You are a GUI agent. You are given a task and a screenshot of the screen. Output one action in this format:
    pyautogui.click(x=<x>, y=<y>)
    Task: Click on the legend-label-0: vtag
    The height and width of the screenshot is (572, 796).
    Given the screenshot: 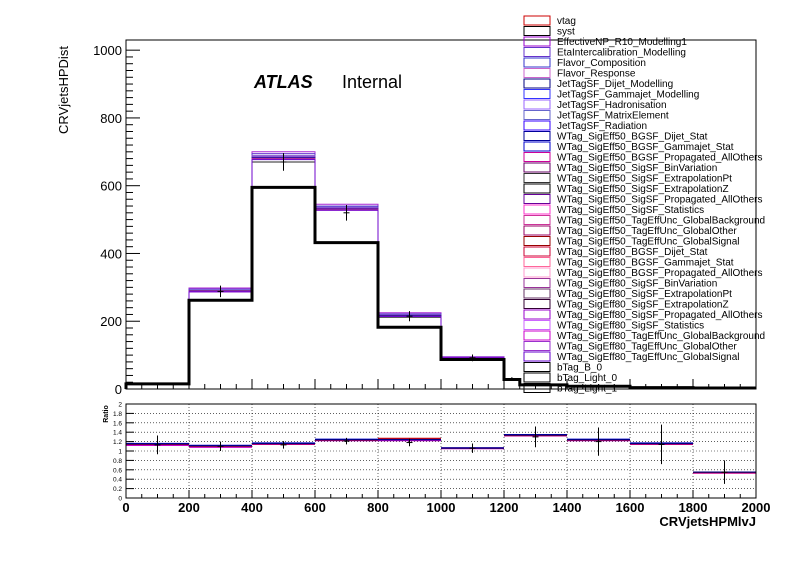 What is the action you would take?
    pyautogui.click(x=566, y=21)
    